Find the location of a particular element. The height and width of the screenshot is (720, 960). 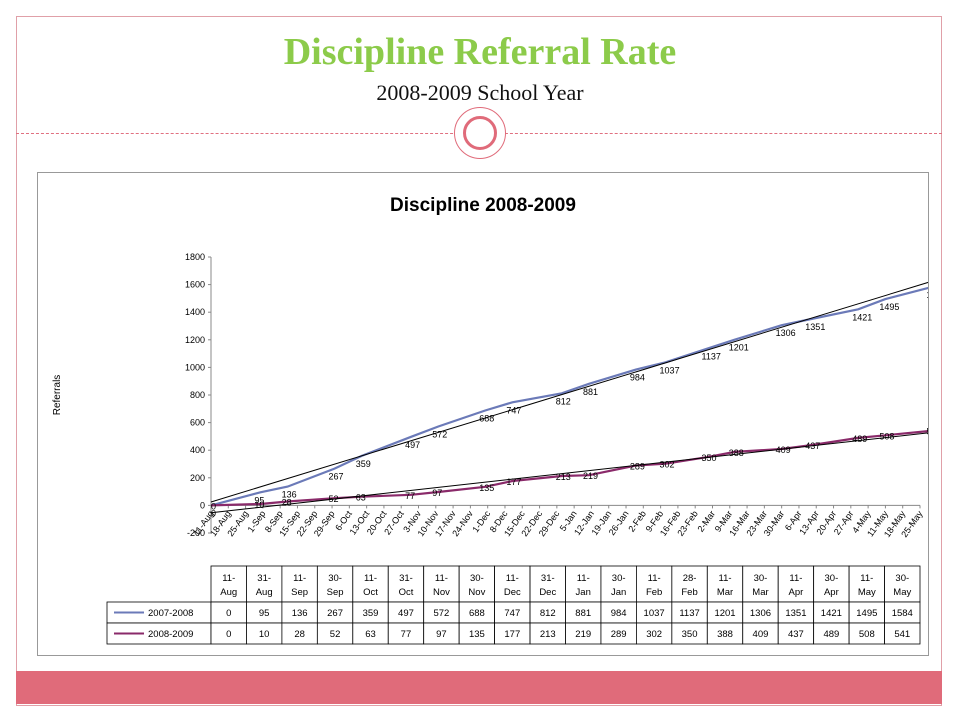

data-label: 1421 is located at coordinates (862, 317).